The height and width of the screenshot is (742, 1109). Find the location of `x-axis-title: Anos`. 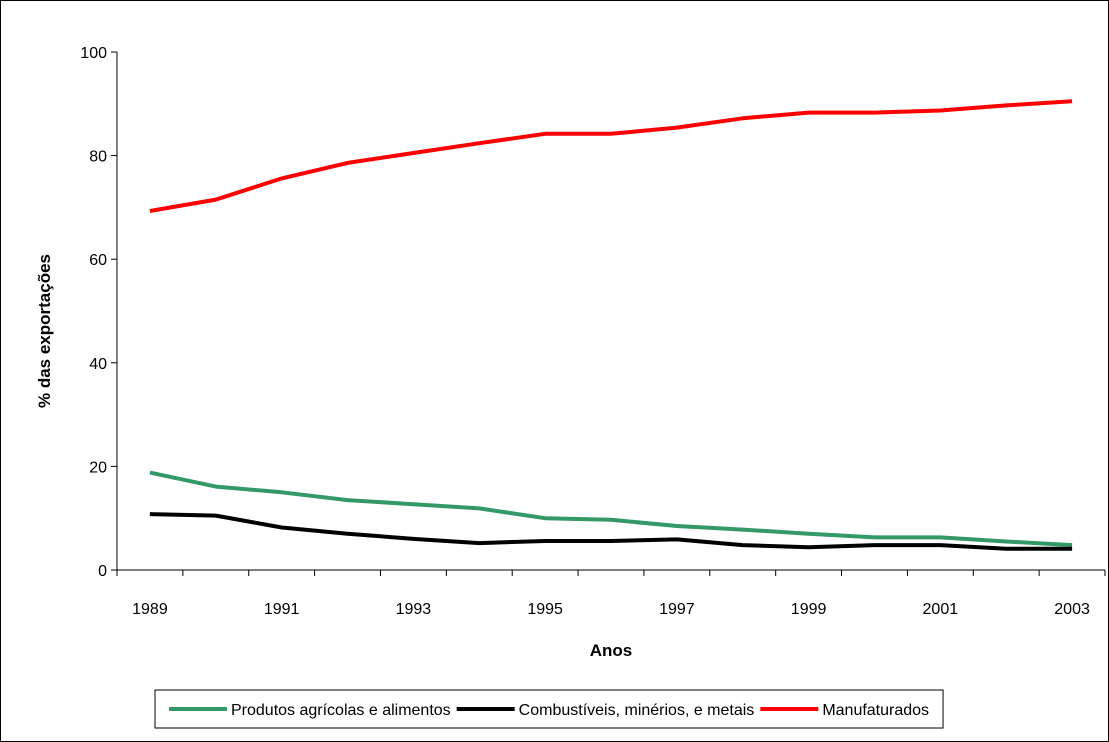

x-axis-title: Anos is located at coordinates (611, 650).